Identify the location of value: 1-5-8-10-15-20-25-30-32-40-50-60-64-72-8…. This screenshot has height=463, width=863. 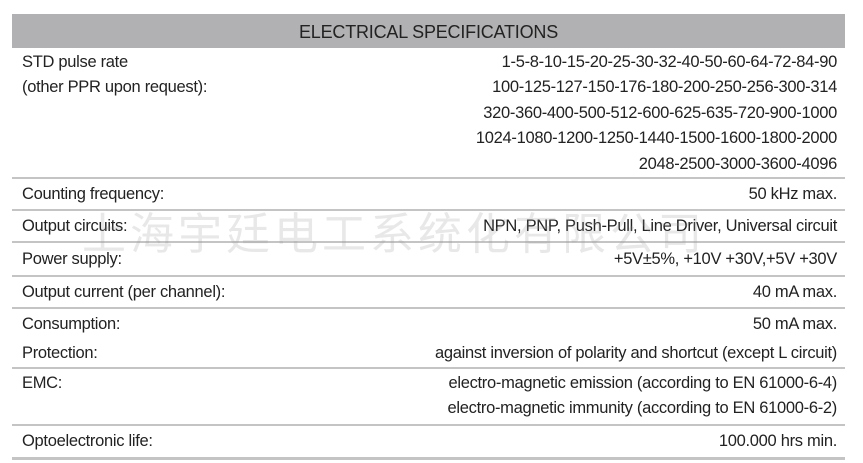
(669, 62).